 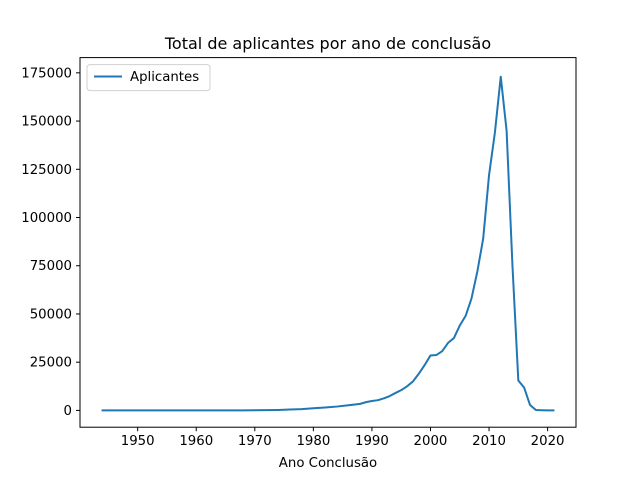 I want to click on x-axis-label: Ano Conclusão, so click(x=328, y=463).